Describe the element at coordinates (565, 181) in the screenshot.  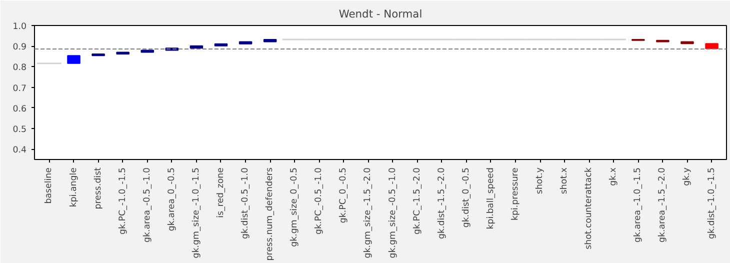
I see `x-tick-label: shot.x` at that location.